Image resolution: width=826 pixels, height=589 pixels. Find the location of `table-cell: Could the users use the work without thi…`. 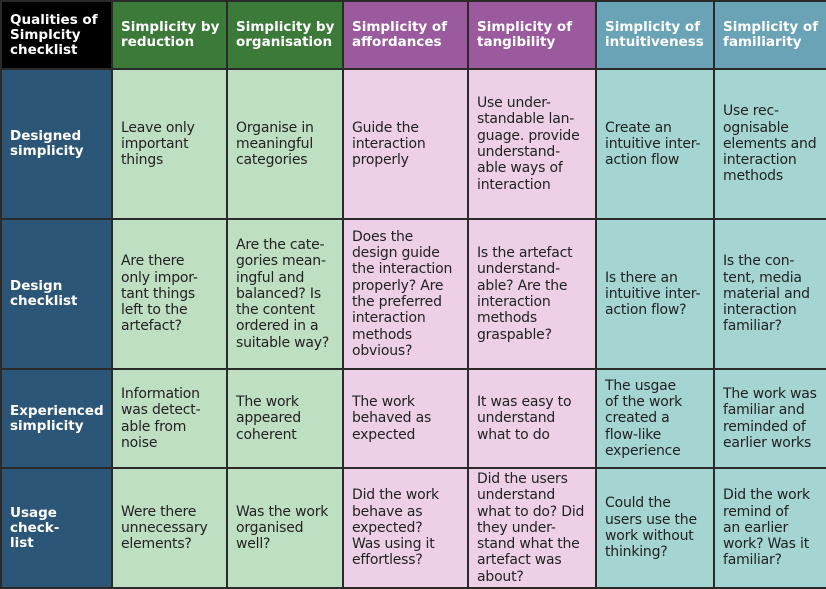

table-cell: Could the users use the work without thi… is located at coordinates (655, 528).